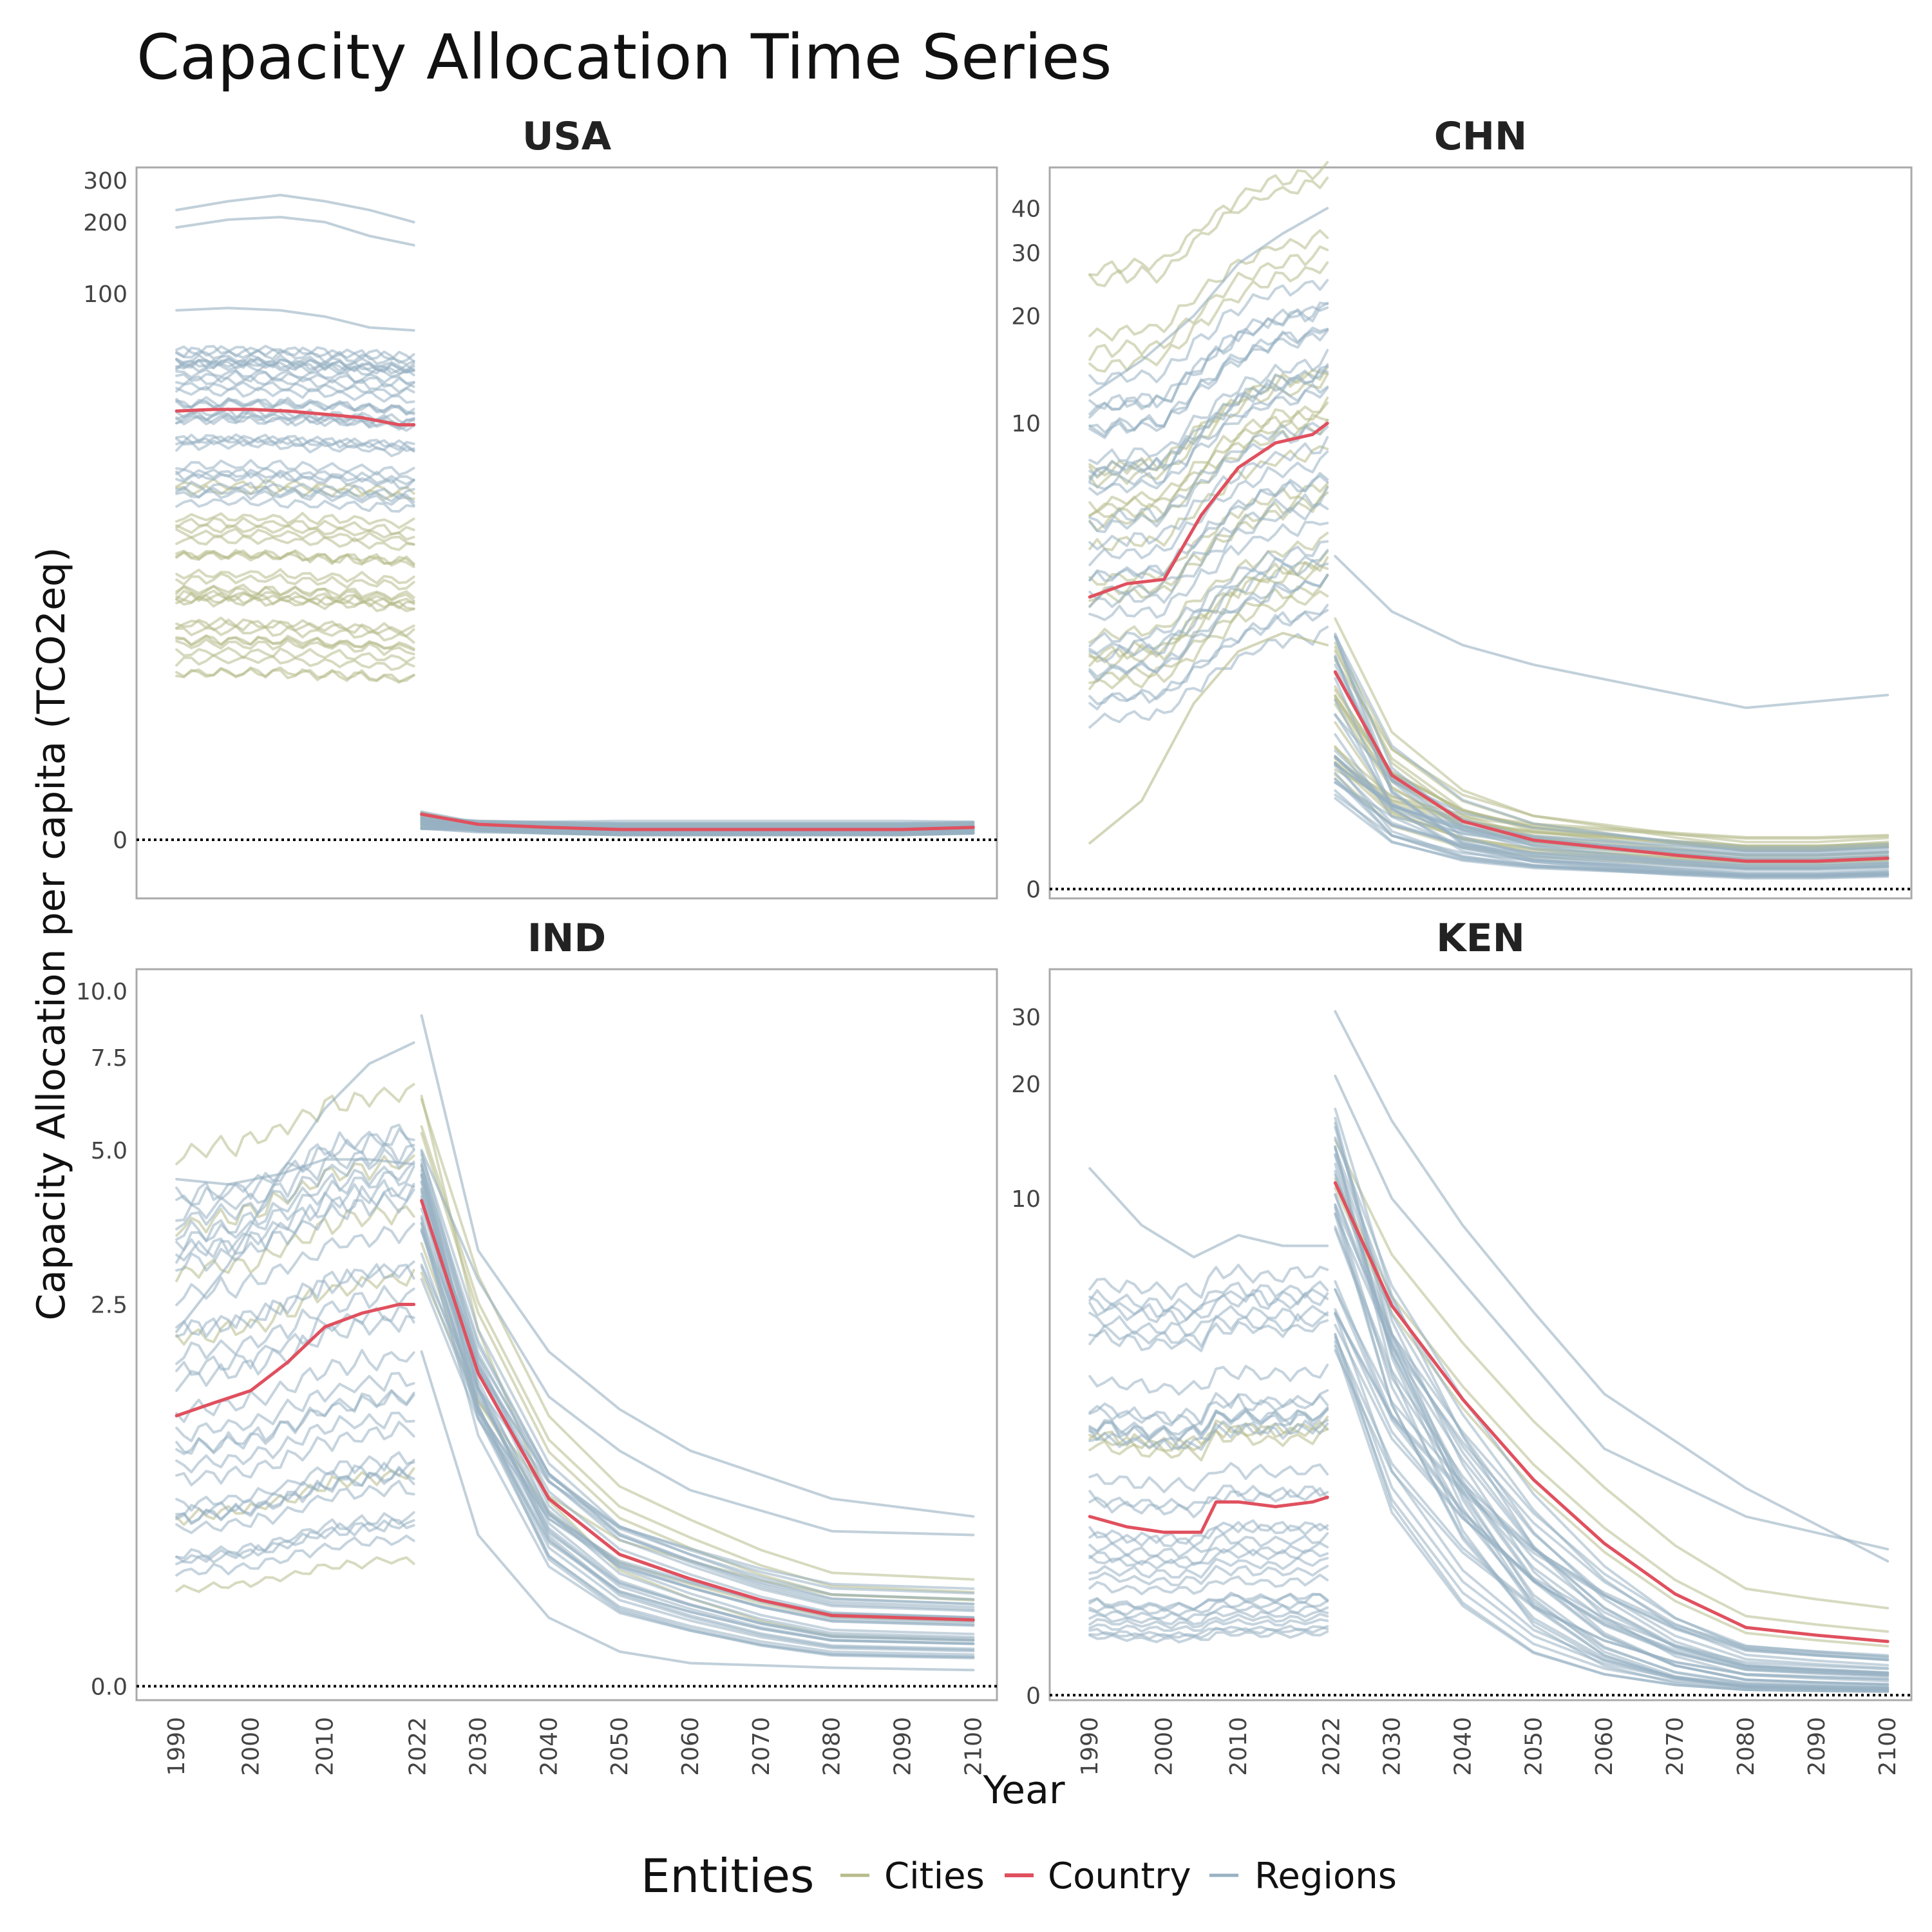 The image size is (1932, 1932). Describe the element at coordinates (105, 294) in the screenshot. I see `y-tick-label: 100` at that location.